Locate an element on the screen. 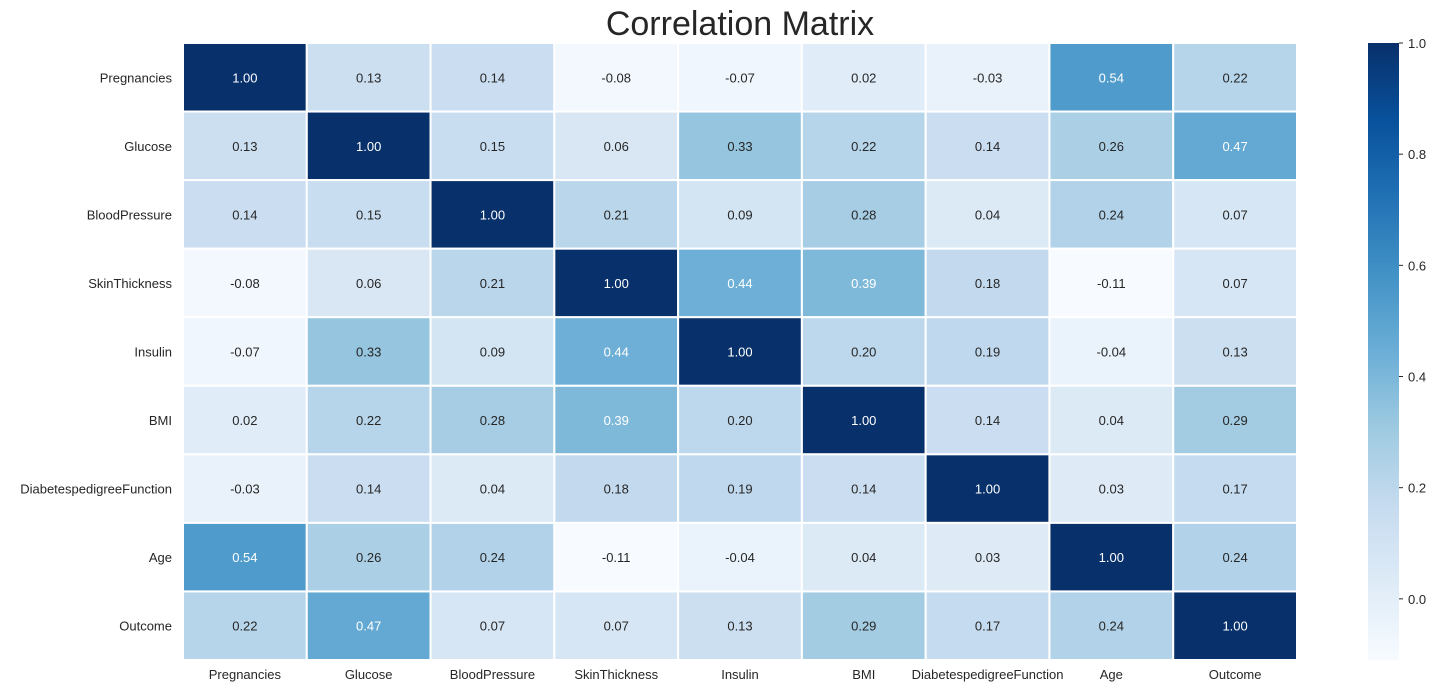  cell-value-label: -0.08 is located at coordinates (616, 77).